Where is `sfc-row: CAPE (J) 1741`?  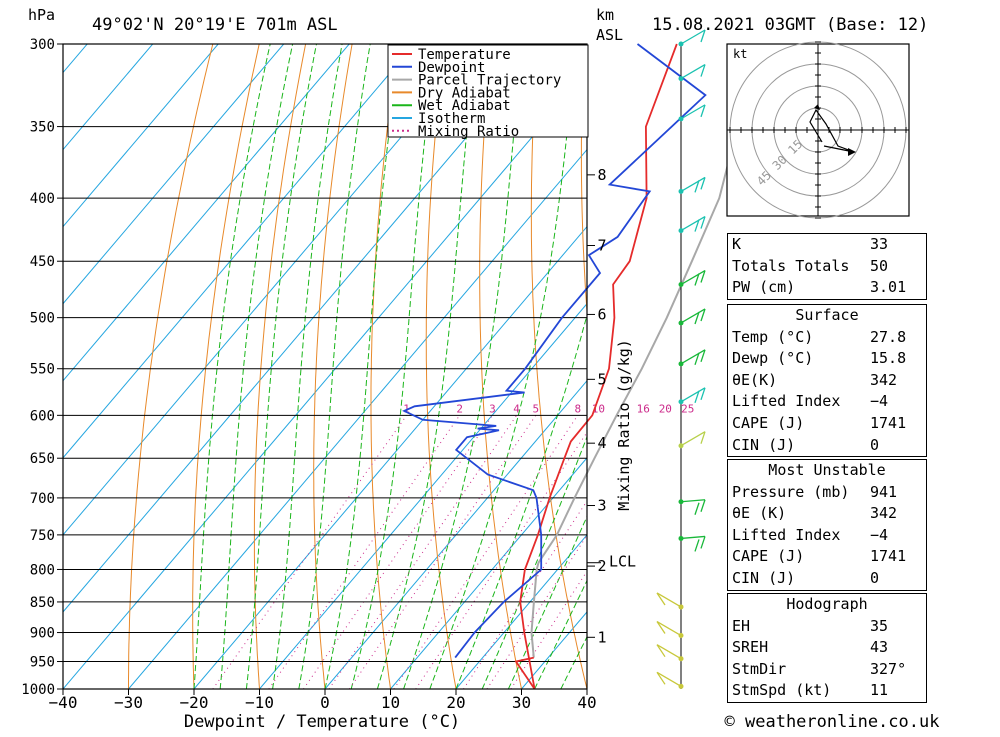
sfc-row: CAPE (J) 1741 is located at coordinates (827, 424).